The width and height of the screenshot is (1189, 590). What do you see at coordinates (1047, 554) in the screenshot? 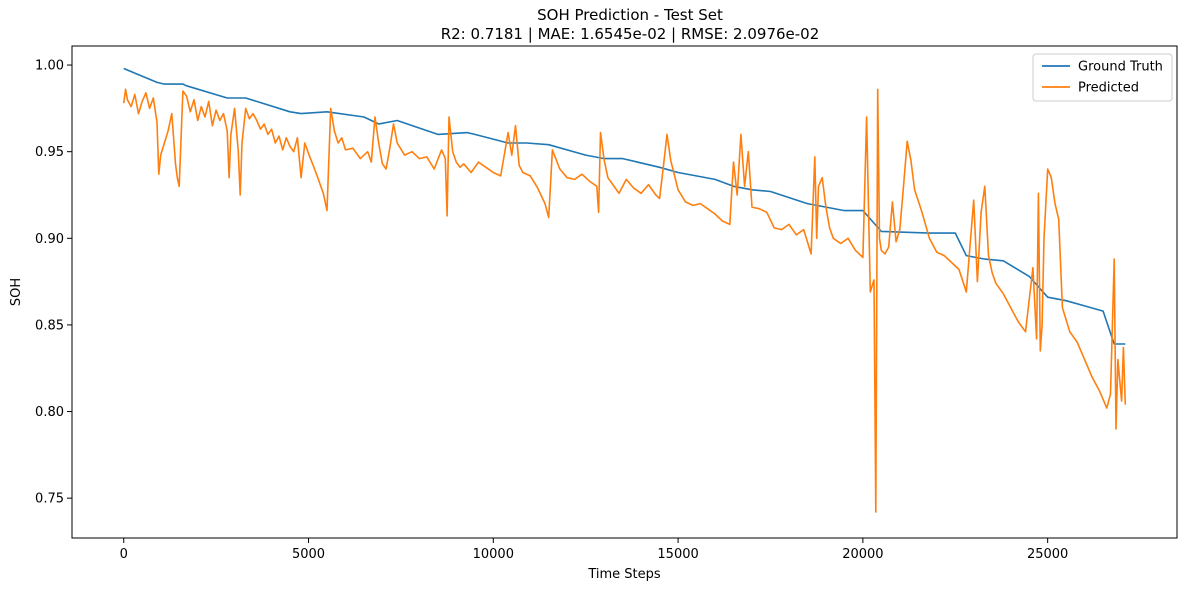
I see `x-tick-label: 25000` at bounding box center [1047, 554].